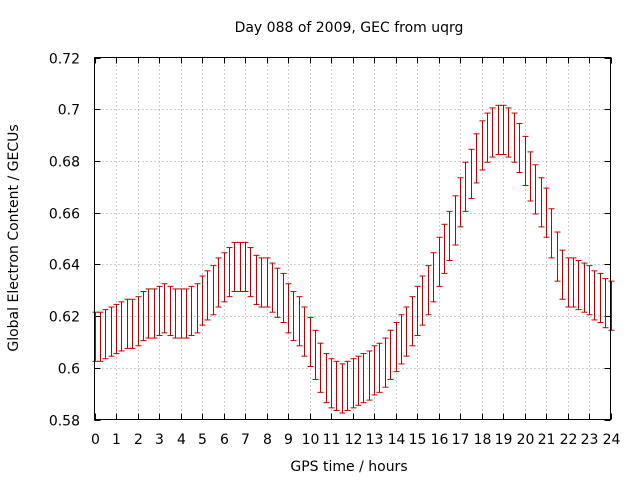 The height and width of the screenshot is (480, 640). What do you see at coordinates (138, 440) in the screenshot?
I see `x-tick-label: 2` at bounding box center [138, 440].